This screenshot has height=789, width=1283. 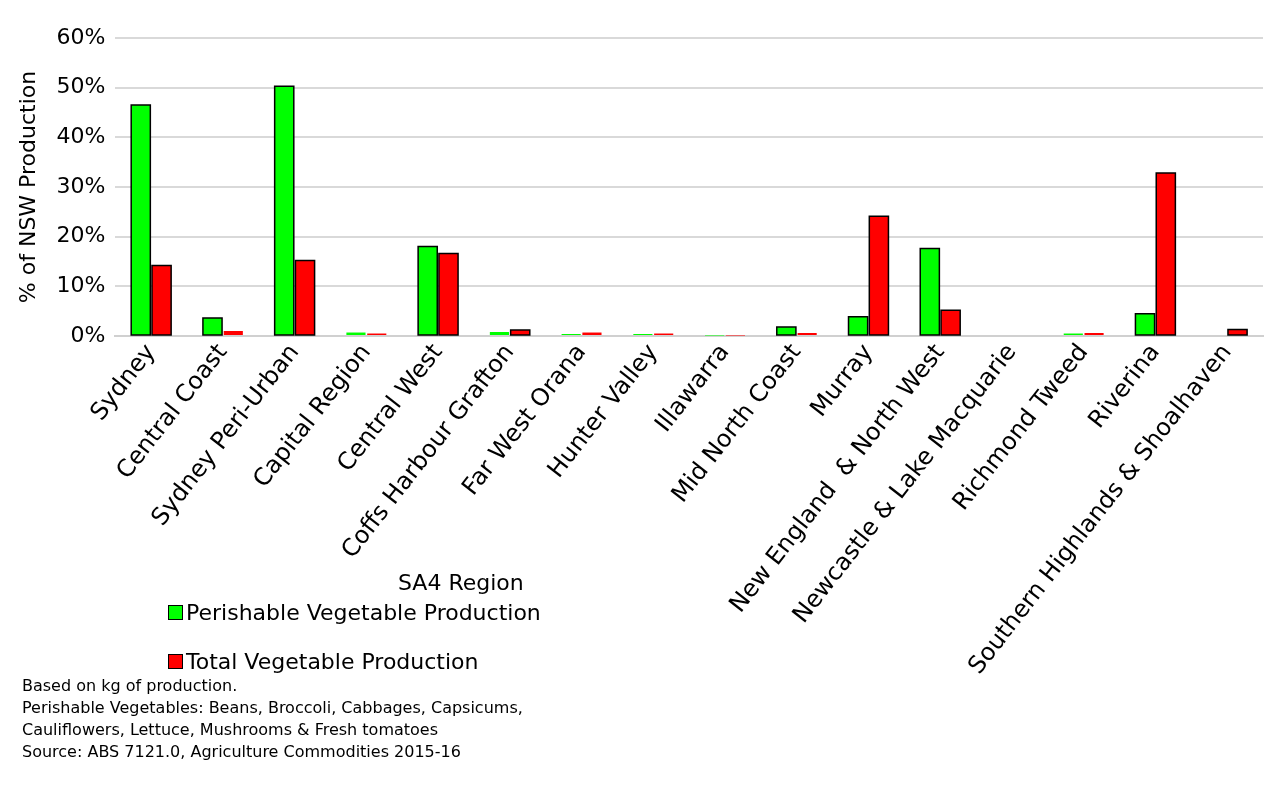 I want to click on y-tick-label: 40%, so click(x=81, y=136).